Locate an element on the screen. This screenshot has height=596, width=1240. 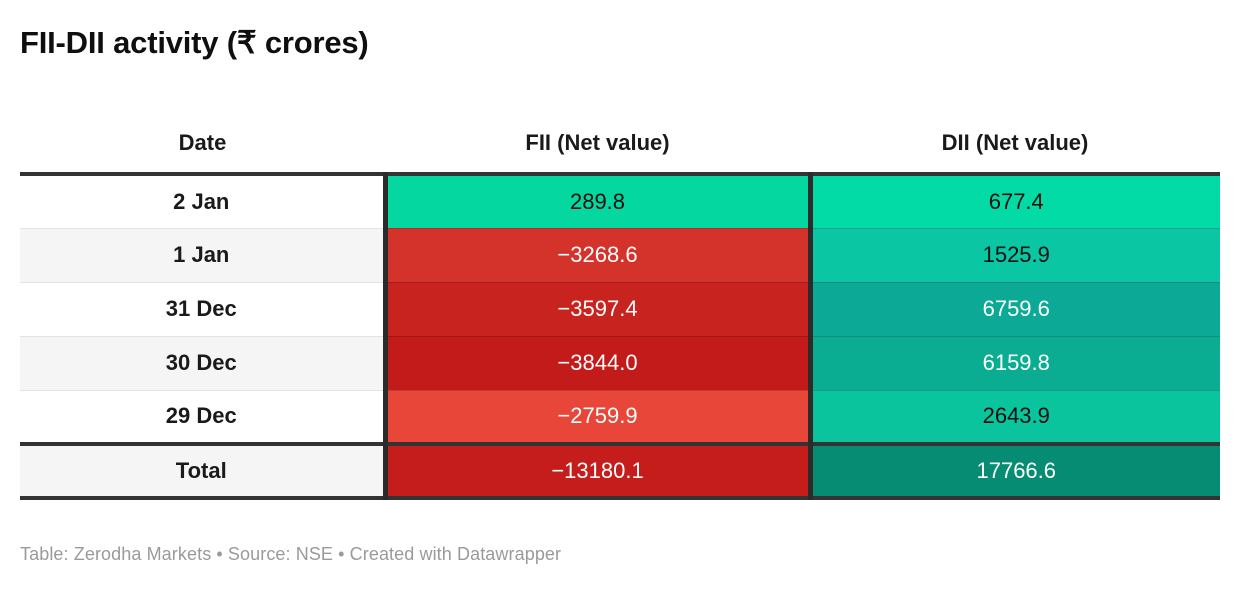
dii-value-cell: 6759.6 is located at coordinates (1013, 308).